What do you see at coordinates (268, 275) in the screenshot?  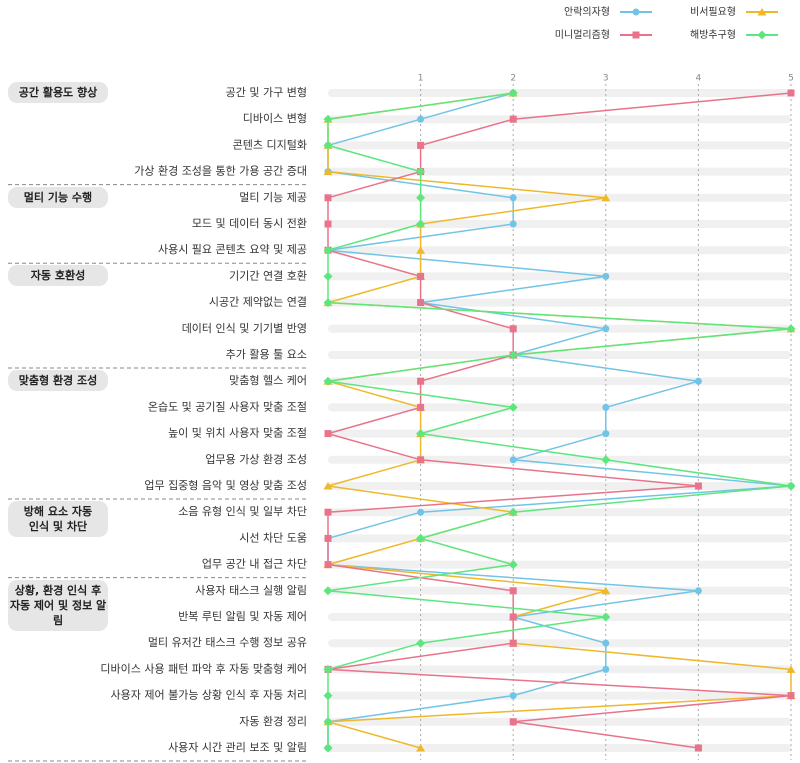 I see `row-label: 기기간 연결 호환` at bounding box center [268, 275].